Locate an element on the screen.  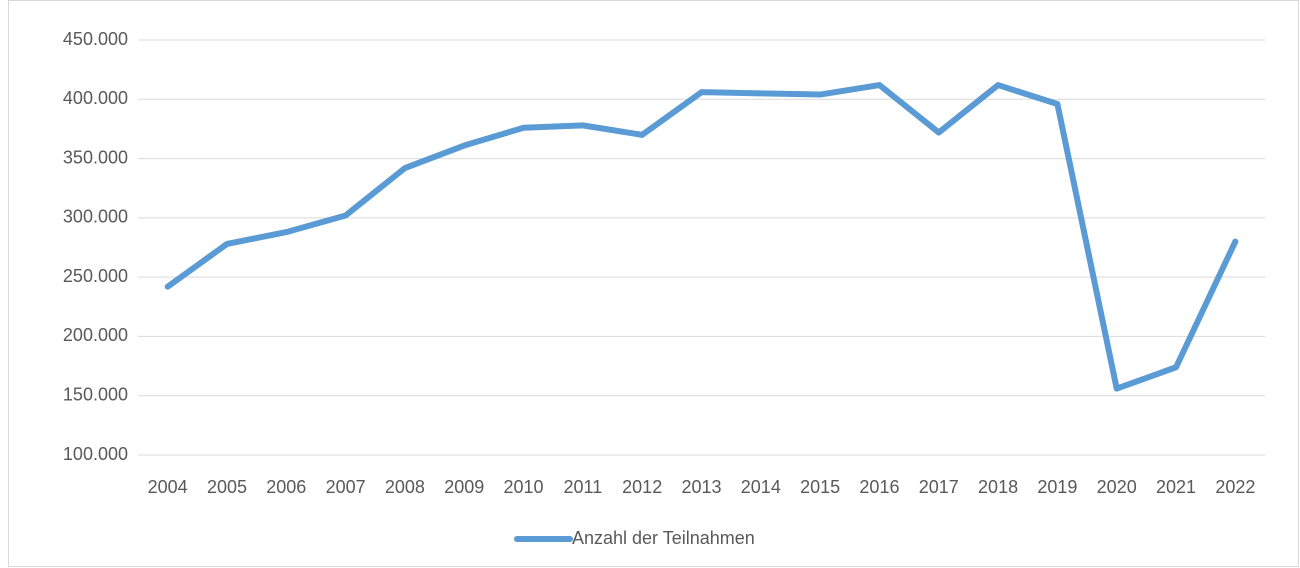
x-tick-label: 2018 is located at coordinates (998, 487).